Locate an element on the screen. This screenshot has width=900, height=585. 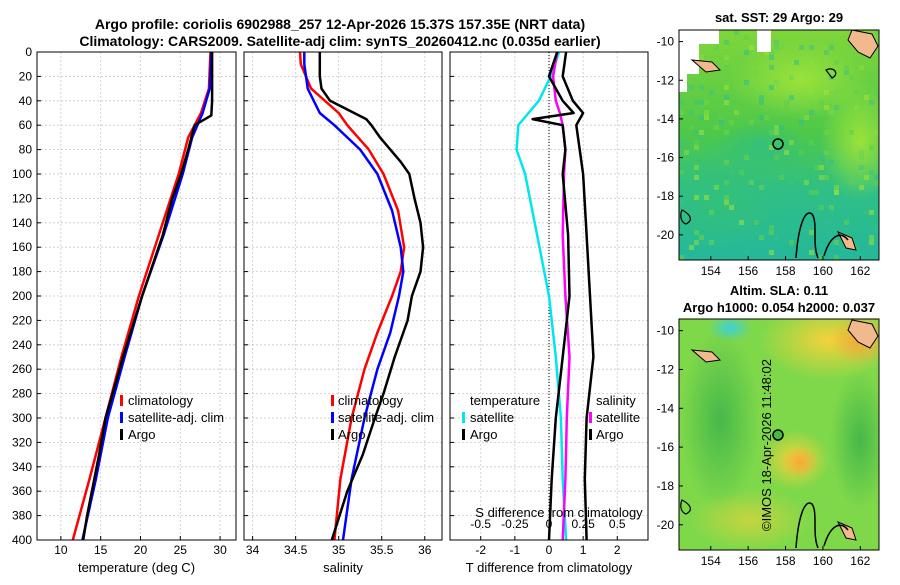
x-tick-label: -2 is located at coordinates (480, 550).